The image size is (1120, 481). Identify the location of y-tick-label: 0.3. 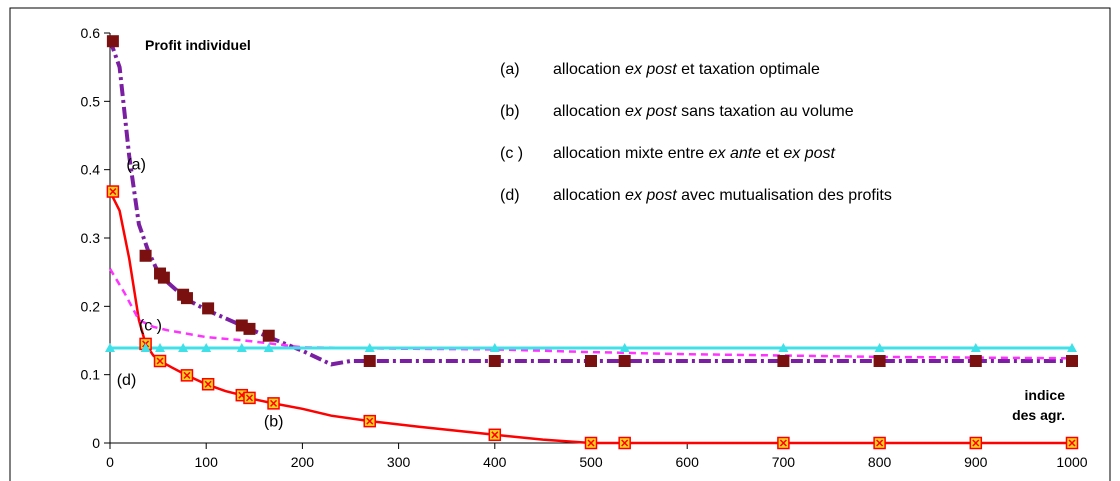
(91, 238).